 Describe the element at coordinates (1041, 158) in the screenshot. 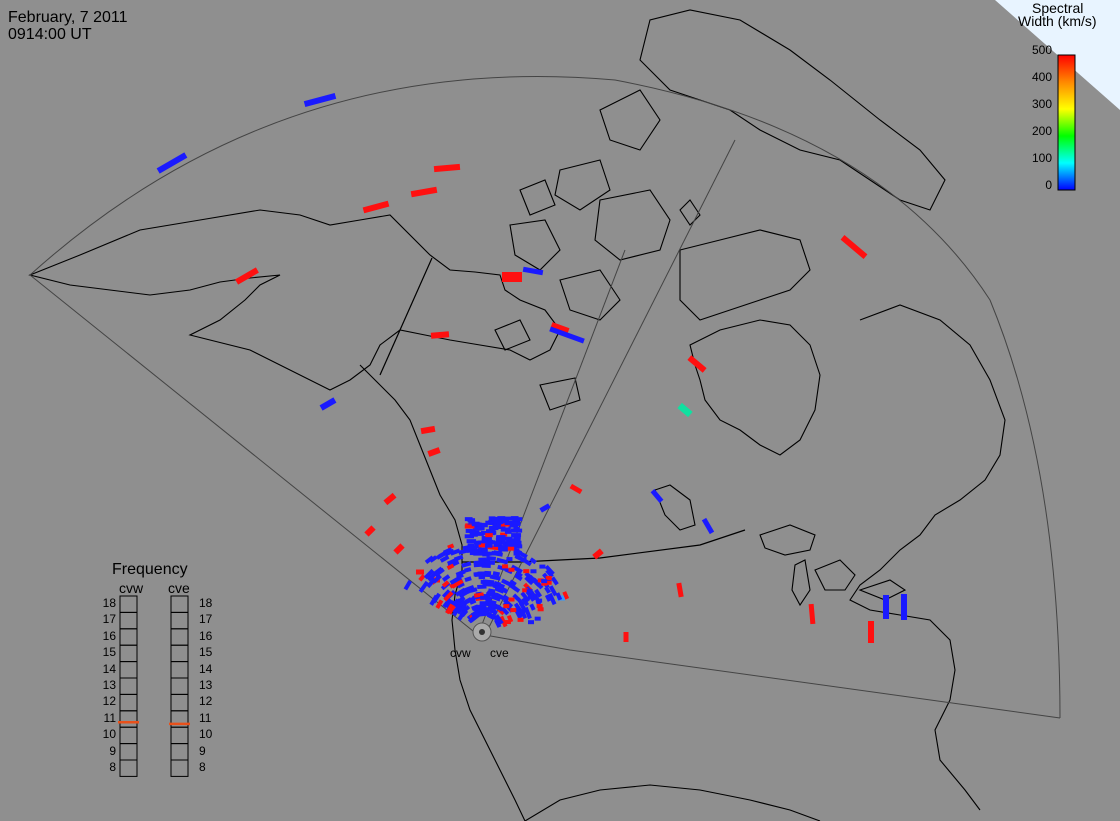

I see `legend-tick: 100` at that location.